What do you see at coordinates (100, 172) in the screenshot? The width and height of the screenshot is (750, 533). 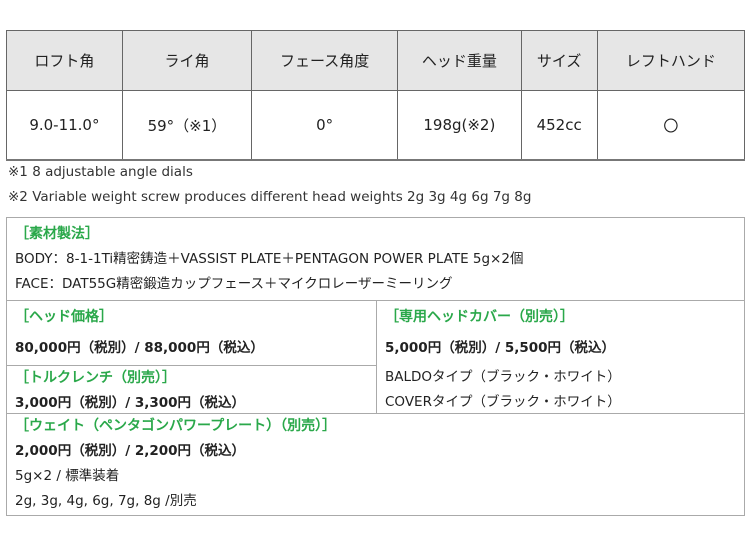 I see `note-1: ※1 8 adjustable angle dials` at bounding box center [100, 172].